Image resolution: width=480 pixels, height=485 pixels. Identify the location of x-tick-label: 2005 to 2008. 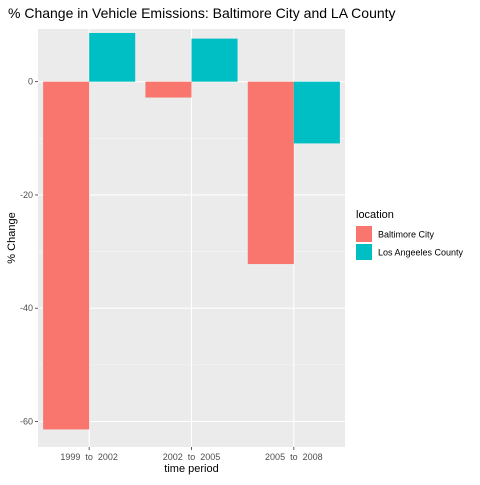
(294, 457).